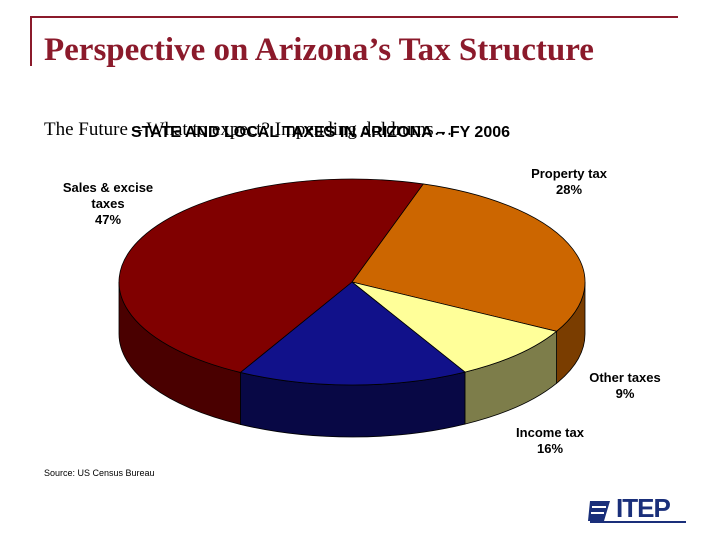 The height and width of the screenshot is (540, 720). What do you see at coordinates (643, 508) in the screenshot?
I see `itep-logo-text: ITEP` at bounding box center [643, 508].